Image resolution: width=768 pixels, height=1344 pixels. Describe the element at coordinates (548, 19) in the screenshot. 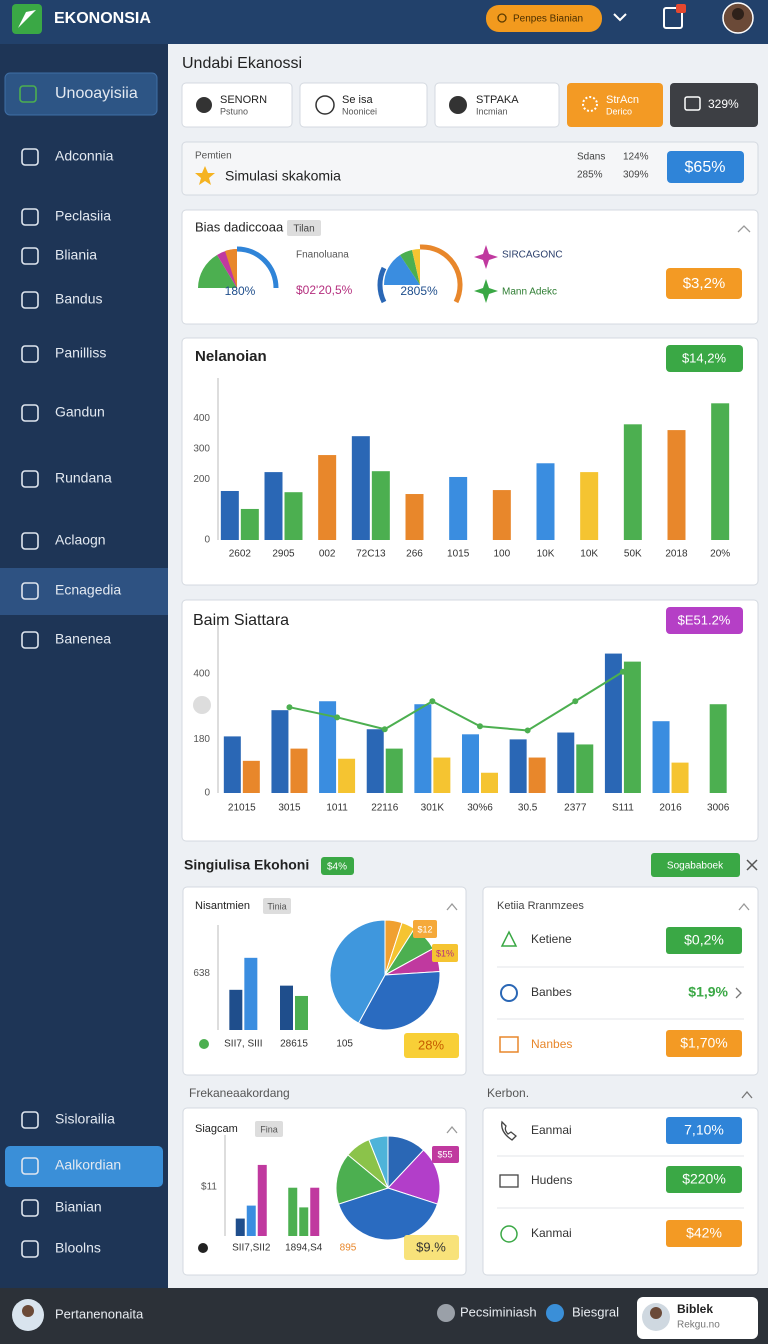

I see `header-button-label: Penpes Bianian` at that location.